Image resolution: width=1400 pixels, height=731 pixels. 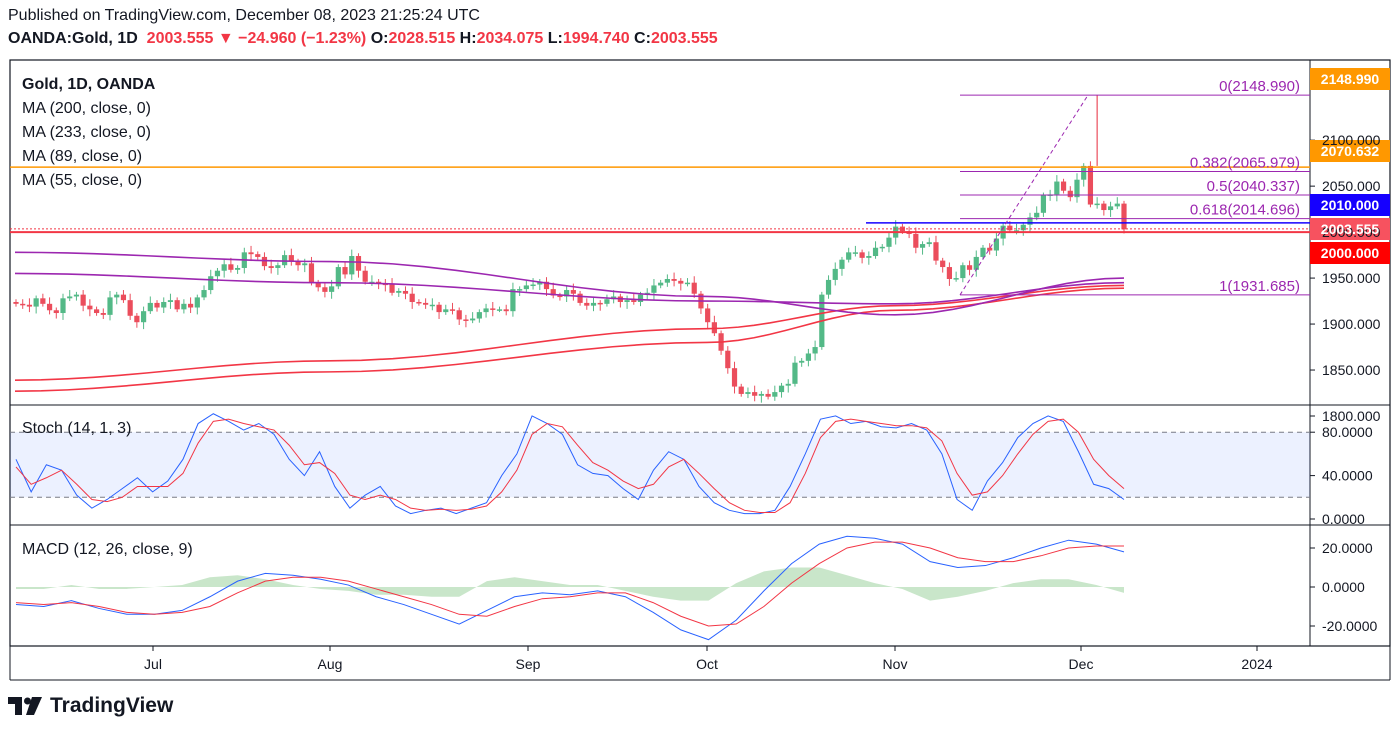 I want to click on moving-average-ma233, so click(x=569, y=339).